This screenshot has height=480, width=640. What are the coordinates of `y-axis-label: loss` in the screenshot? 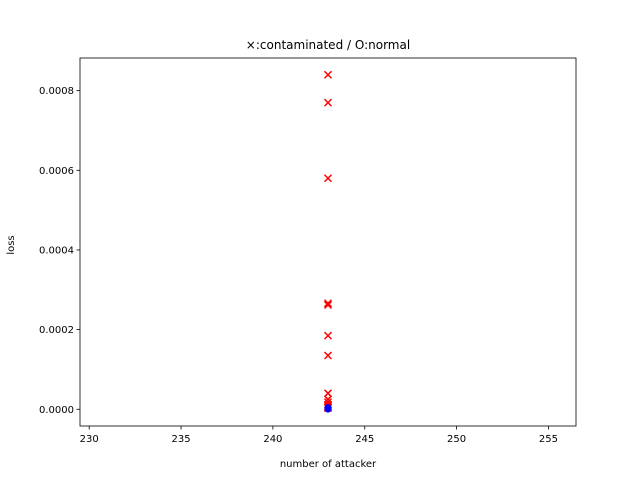 It's located at (11, 244).